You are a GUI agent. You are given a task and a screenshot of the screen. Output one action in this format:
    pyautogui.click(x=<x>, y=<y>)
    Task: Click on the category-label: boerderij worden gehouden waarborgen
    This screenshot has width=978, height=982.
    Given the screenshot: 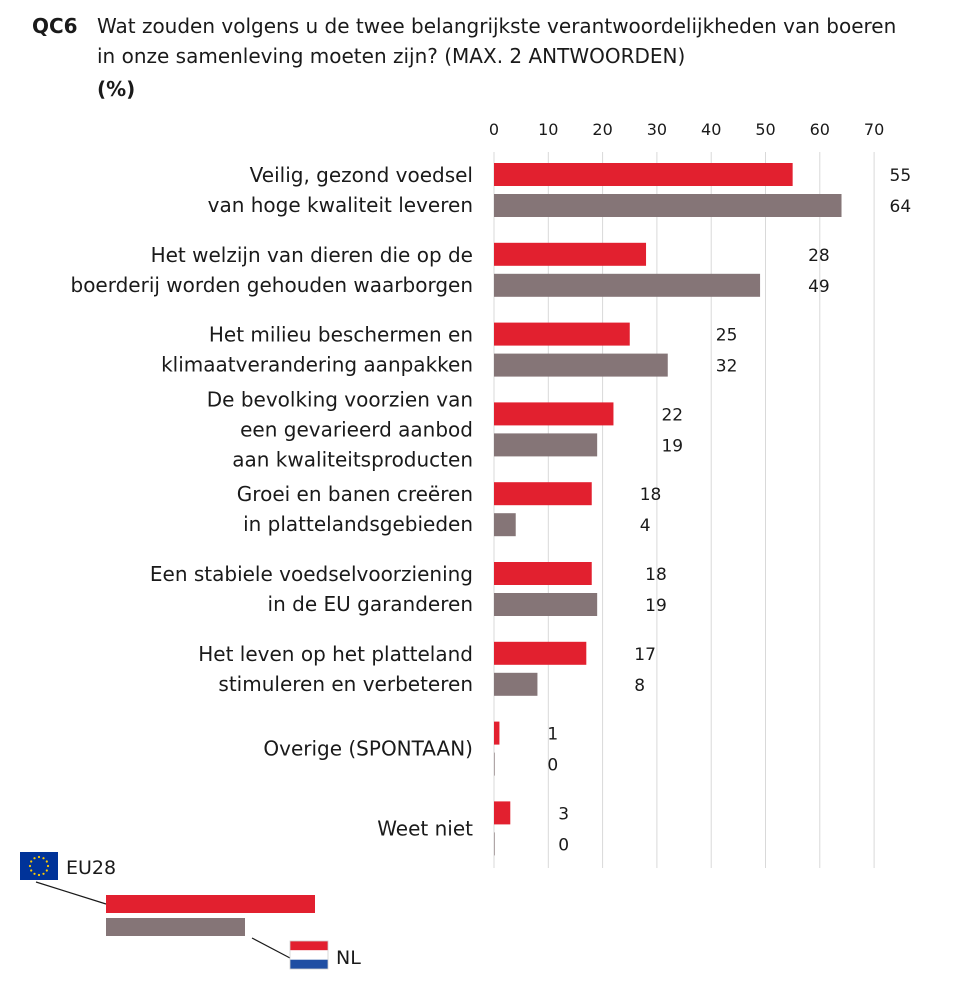 What is the action you would take?
    pyautogui.click(x=272, y=285)
    